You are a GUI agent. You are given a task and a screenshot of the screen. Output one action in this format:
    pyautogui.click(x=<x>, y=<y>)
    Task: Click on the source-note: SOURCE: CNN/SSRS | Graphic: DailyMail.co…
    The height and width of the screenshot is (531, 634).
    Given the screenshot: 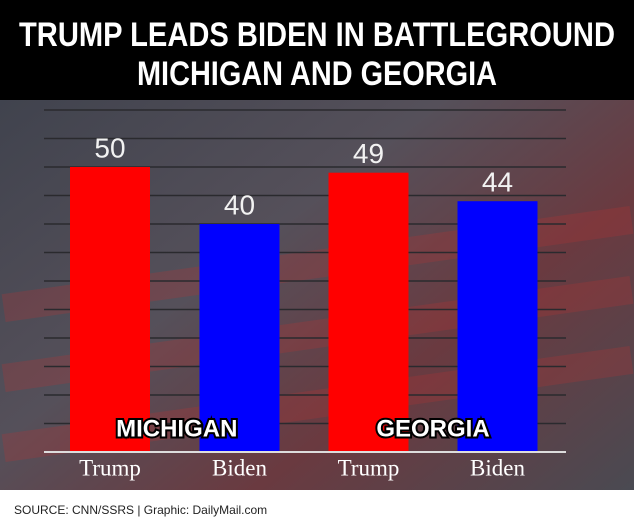 What is the action you would take?
    pyautogui.click(x=140, y=510)
    